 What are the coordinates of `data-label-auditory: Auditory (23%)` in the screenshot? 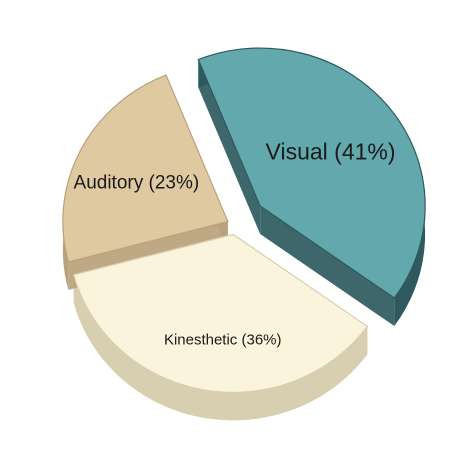 It's located at (137, 183).